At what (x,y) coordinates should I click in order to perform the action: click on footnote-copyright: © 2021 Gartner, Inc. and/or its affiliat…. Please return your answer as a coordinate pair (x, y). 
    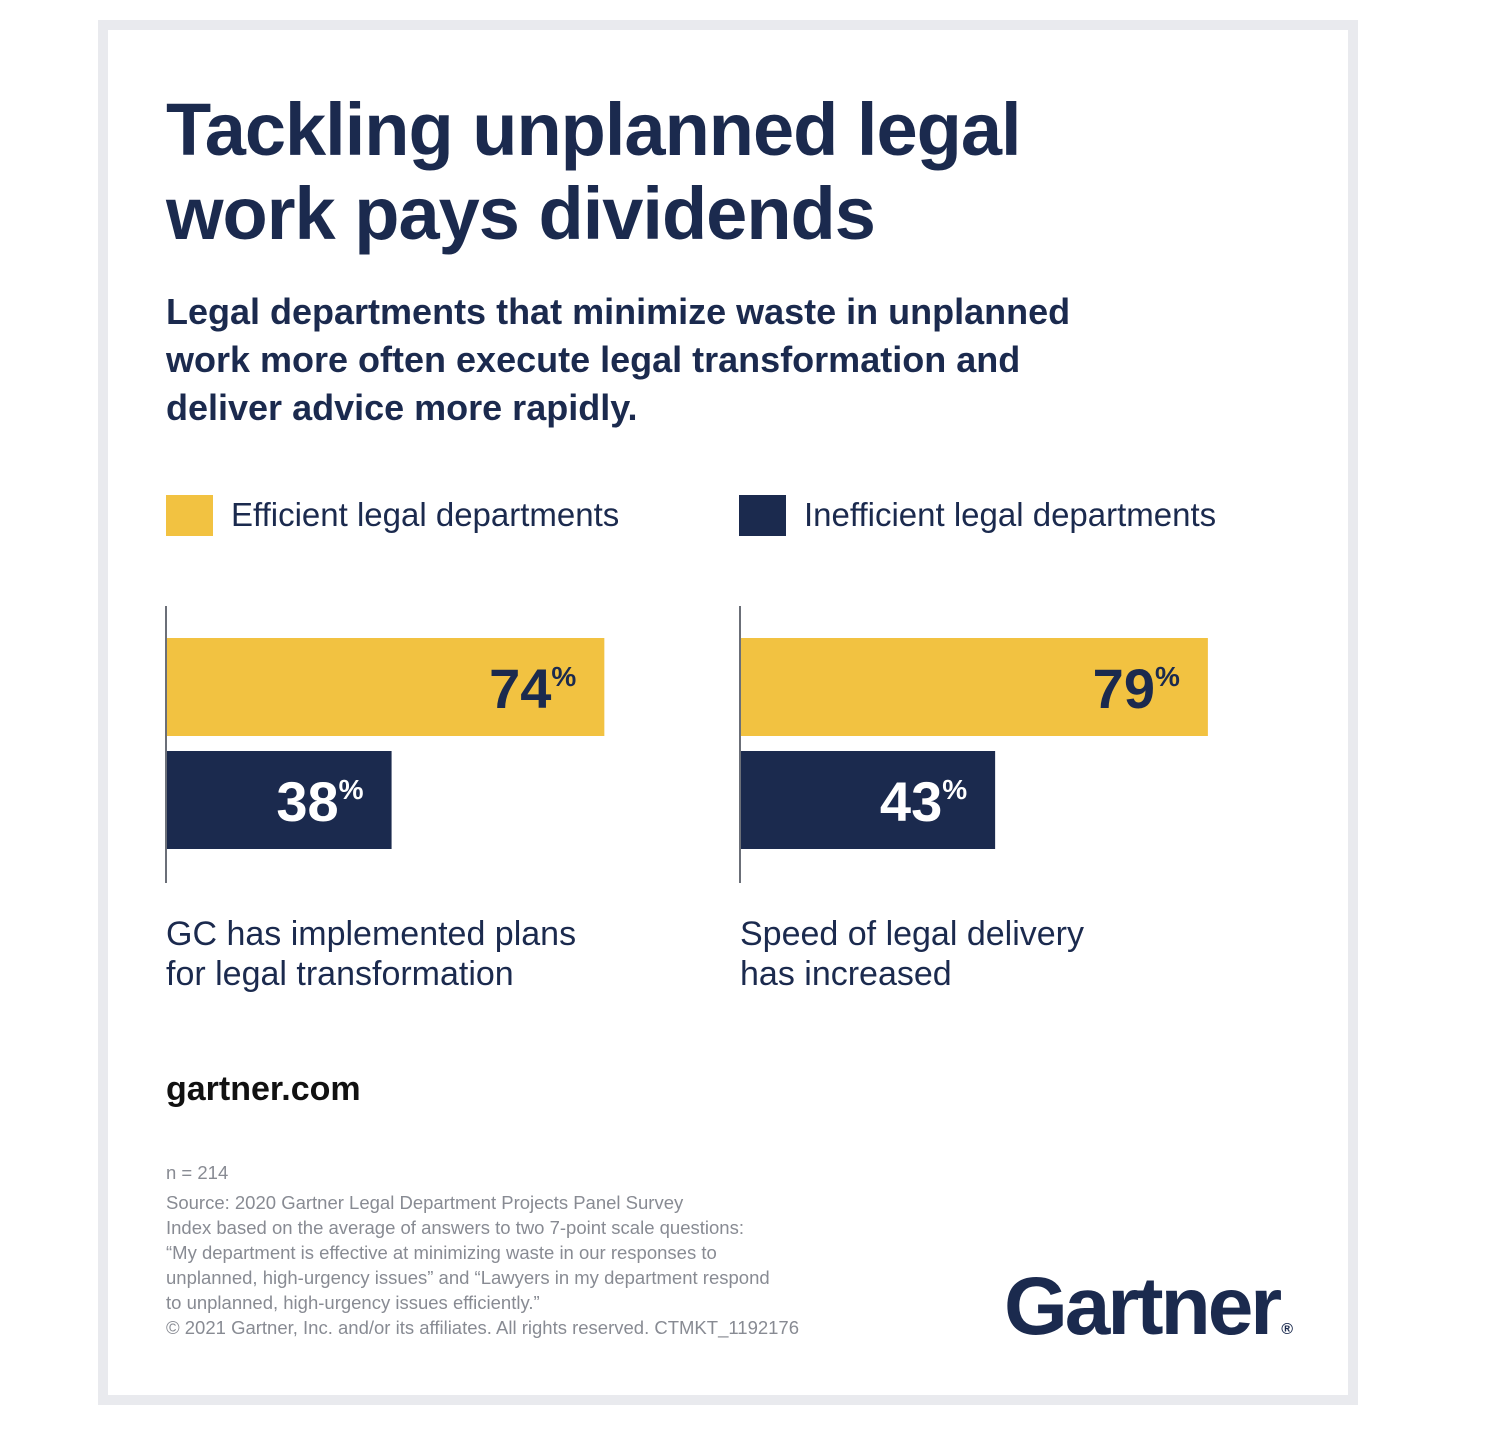
    Looking at the image, I should click on (483, 1327).